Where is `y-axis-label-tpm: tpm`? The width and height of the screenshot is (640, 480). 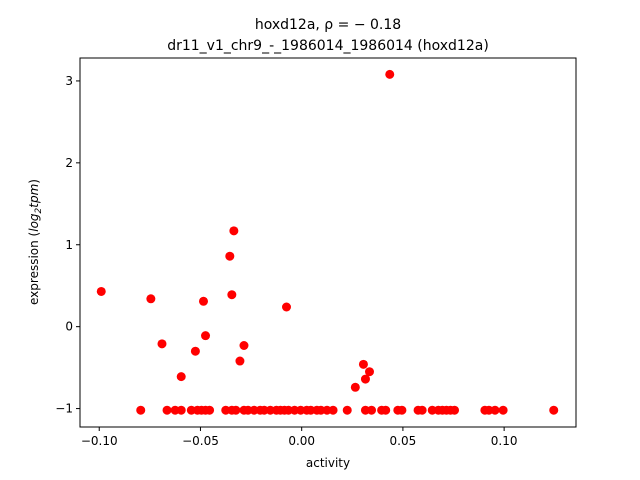 y-axis-label-tpm: tpm is located at coordinates (34, 196).